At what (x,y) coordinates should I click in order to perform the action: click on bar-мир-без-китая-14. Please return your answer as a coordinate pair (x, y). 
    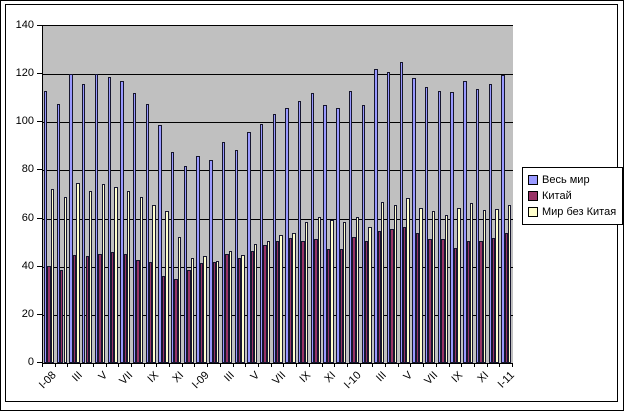
    Looking at the image, I should click on (230, 307).